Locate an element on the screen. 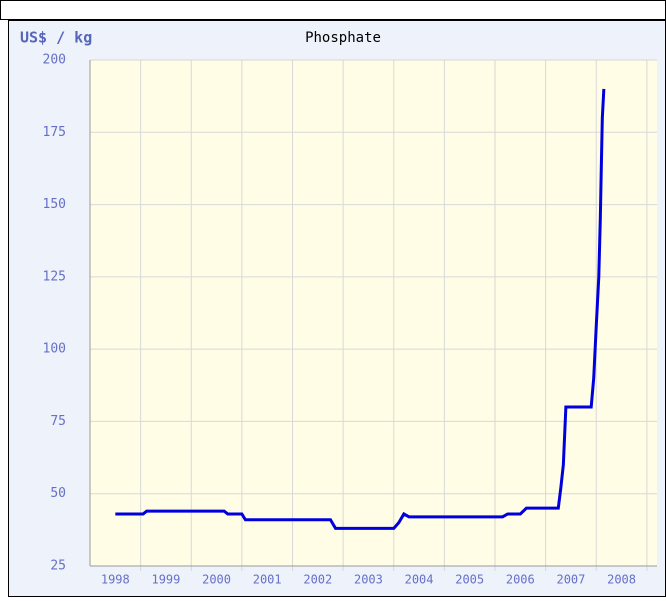 The height and width of the screenshot is (601, 666). x-tick-label: 2001 is located at coordinates (267, 580).